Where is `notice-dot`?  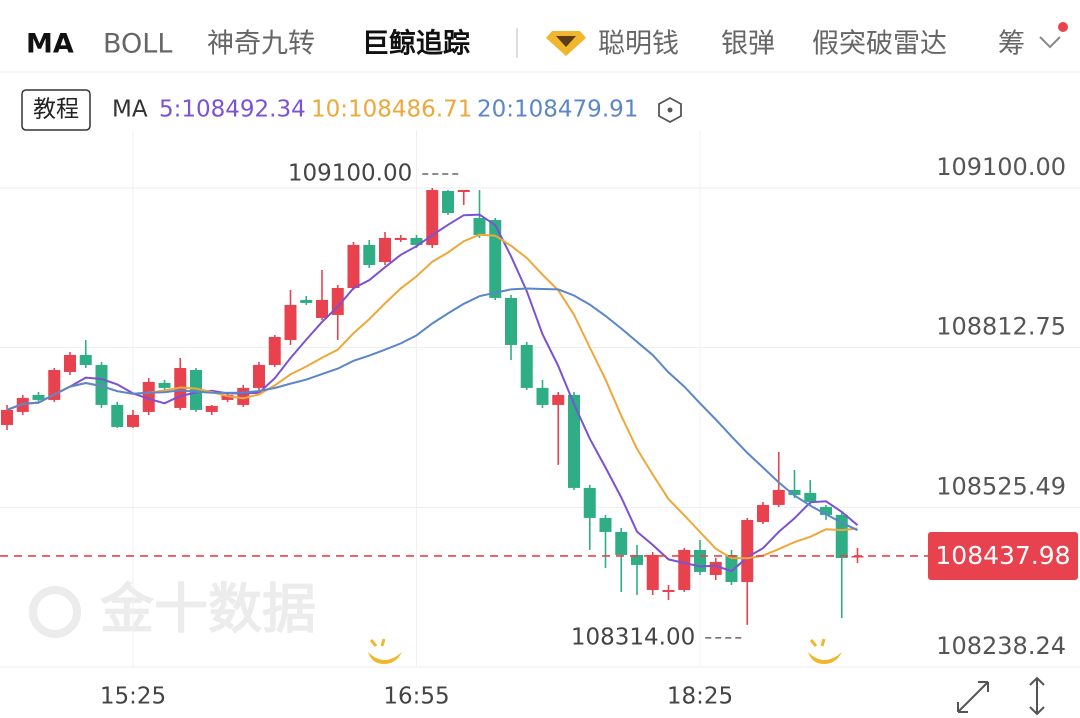
notice-dot is located at coordinates (1063, 27).